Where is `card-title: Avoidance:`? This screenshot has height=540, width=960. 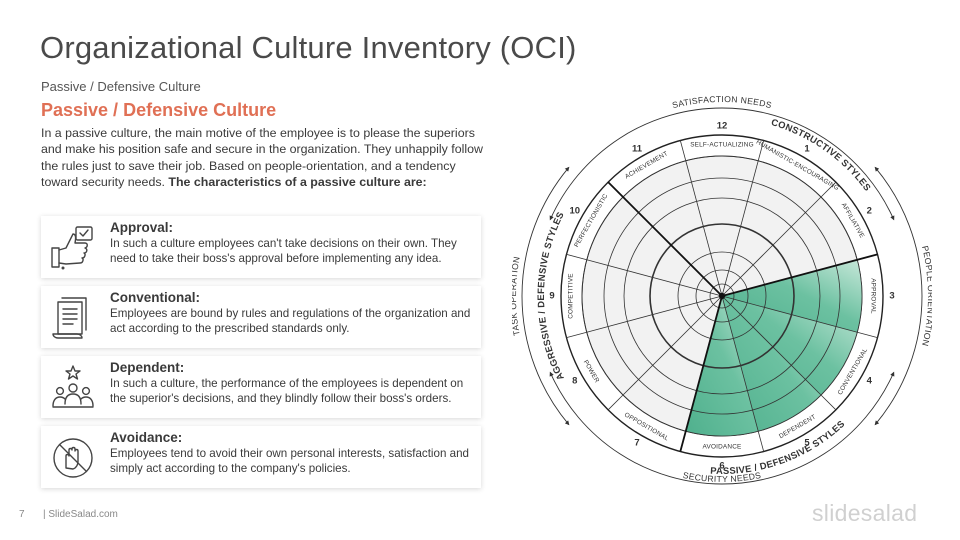
card-title: Avoidance: is located at coordinates (146, 437).